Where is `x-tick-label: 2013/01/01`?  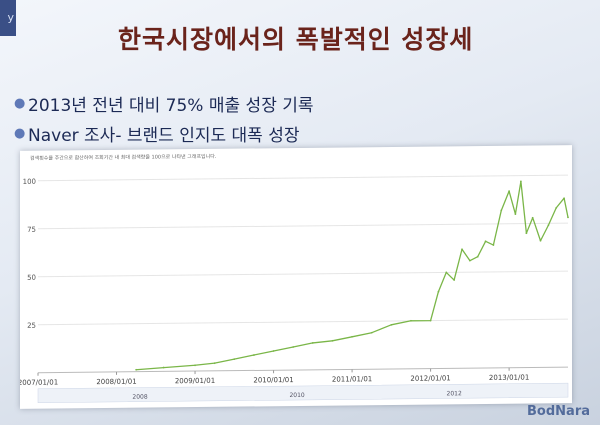 x-tick-label: 2013/01/01 is located at coordinates (509, 378).